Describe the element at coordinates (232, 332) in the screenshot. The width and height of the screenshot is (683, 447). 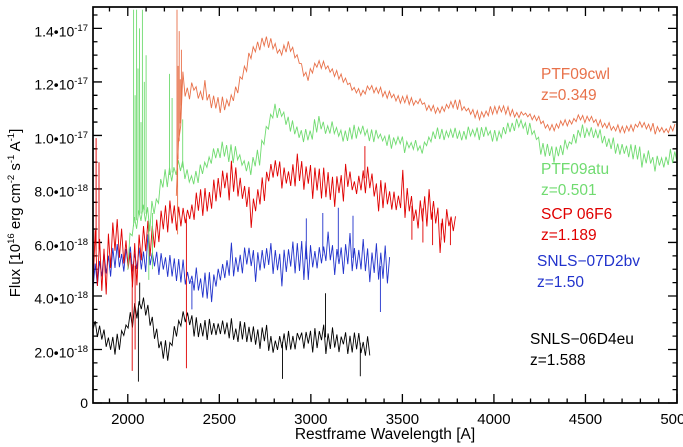
I see `spectrum-SNLS−06D4eu` at that location.